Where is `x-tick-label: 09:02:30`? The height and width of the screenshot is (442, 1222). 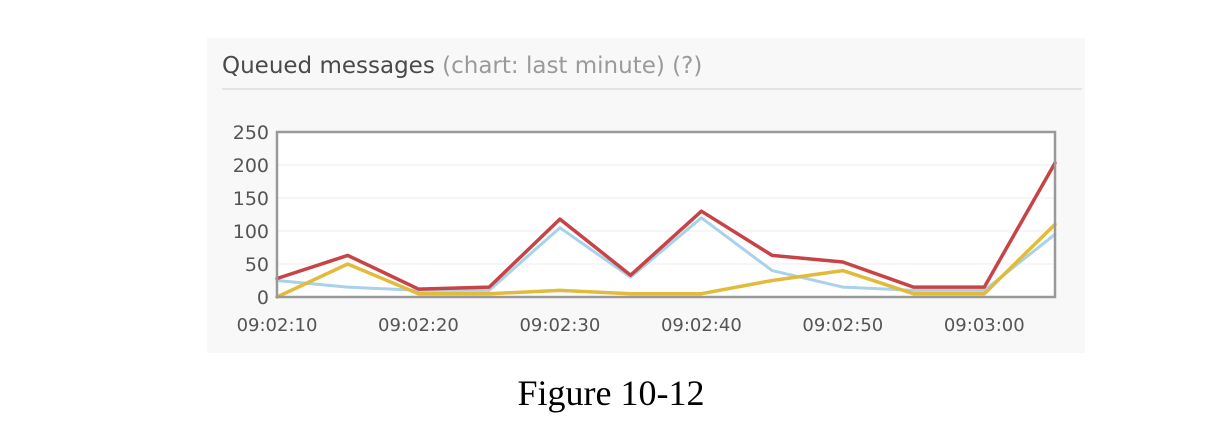
x-tick-label: 09:02:30 is located at coordinates (559, 325).